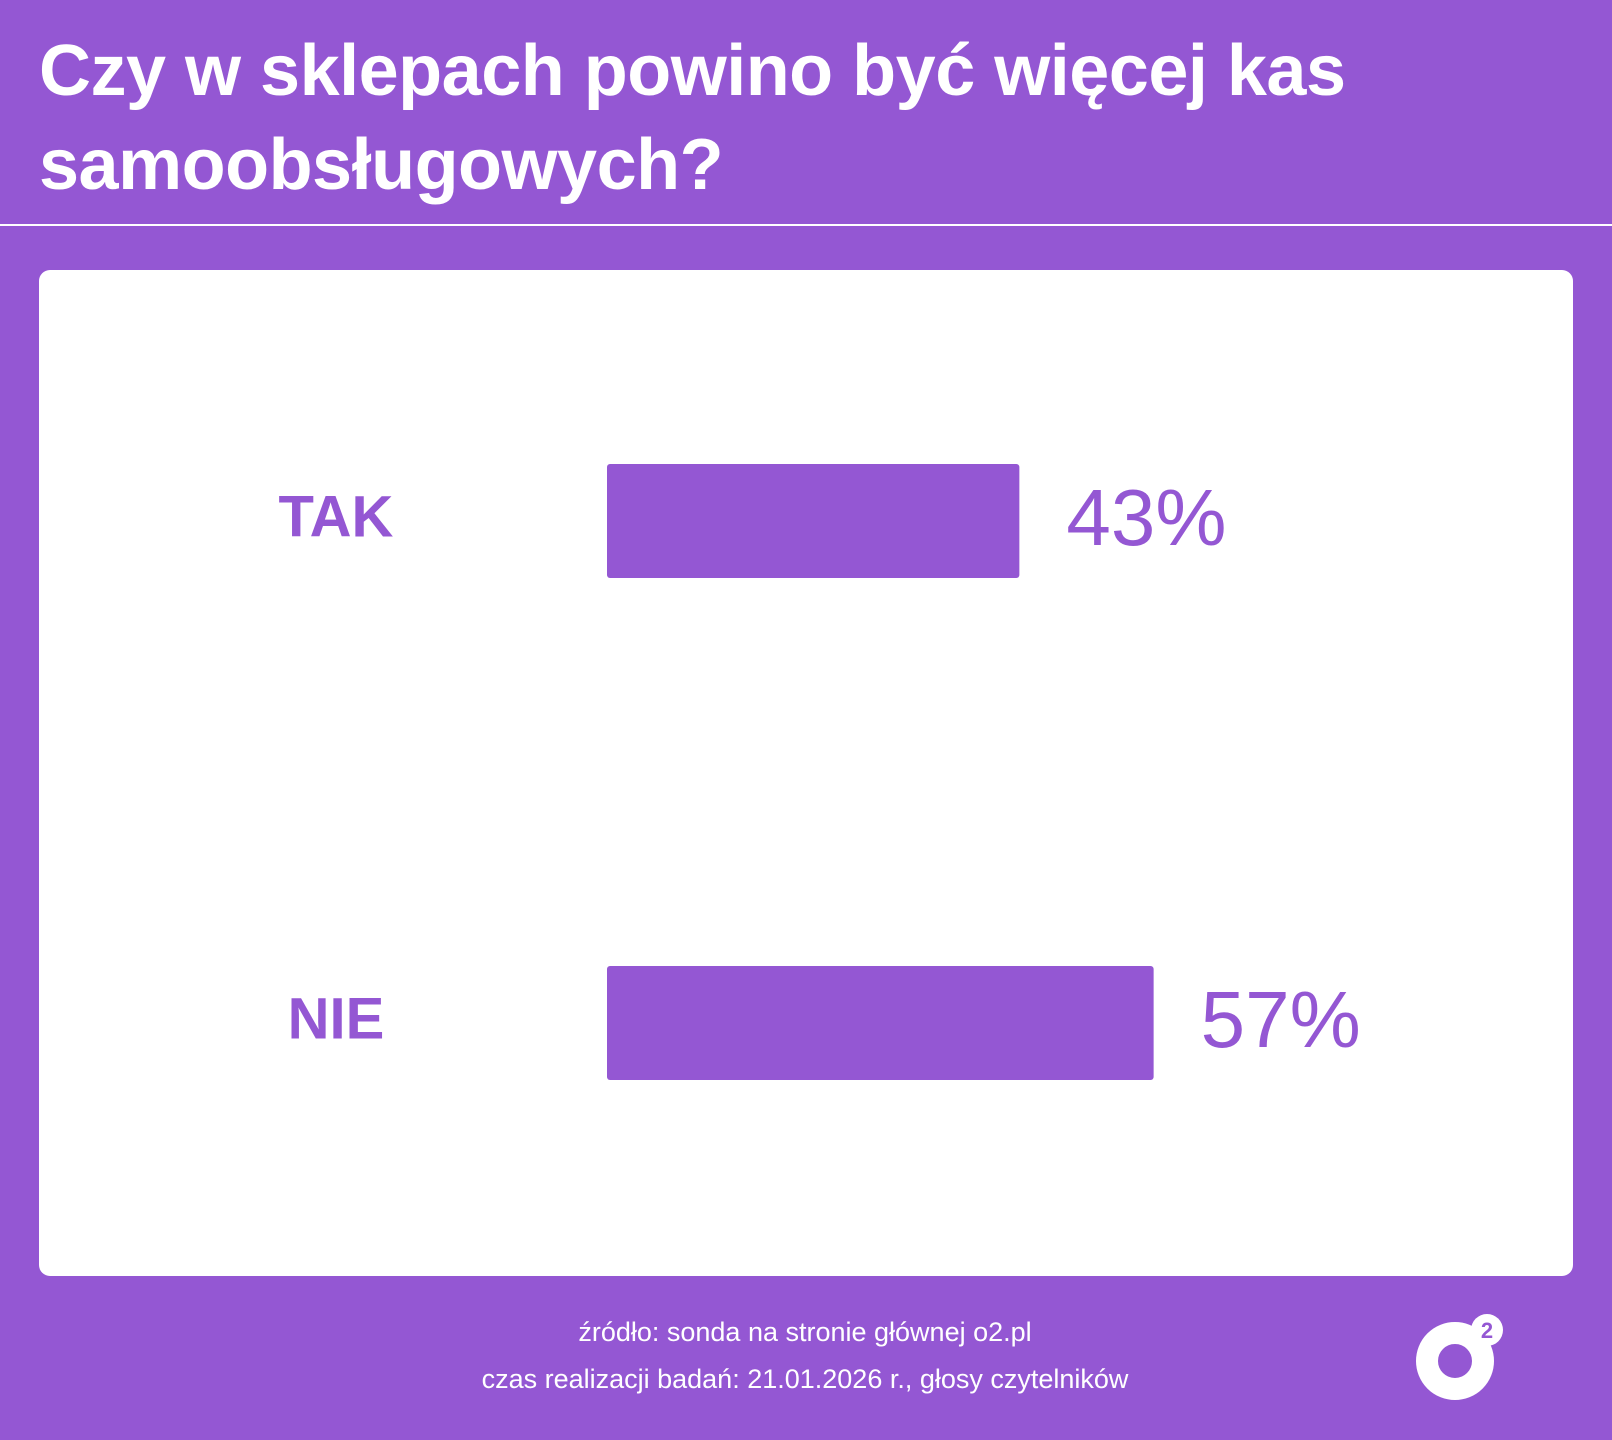  Describe the element at coordinates (804, 1332) in the screenshot. I see `source: źródło: sonda na stronie głównej o2.pl` at that location.